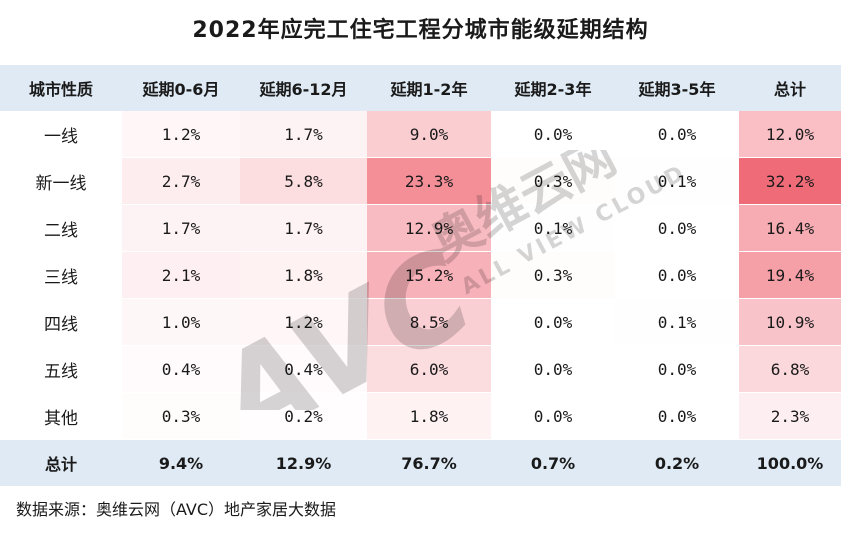 The height and width of the screenshot is (534, 841). I want to click on row-label: 四线, so click(61, 322).